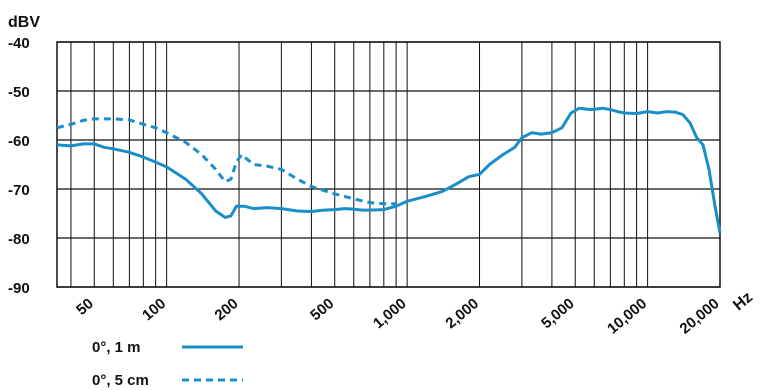 The width and height of the screenshot is (761, 390). Describe the element at coordinates (743, 302) in the screenshot. I see `x-axis-label: Hz` at that location.